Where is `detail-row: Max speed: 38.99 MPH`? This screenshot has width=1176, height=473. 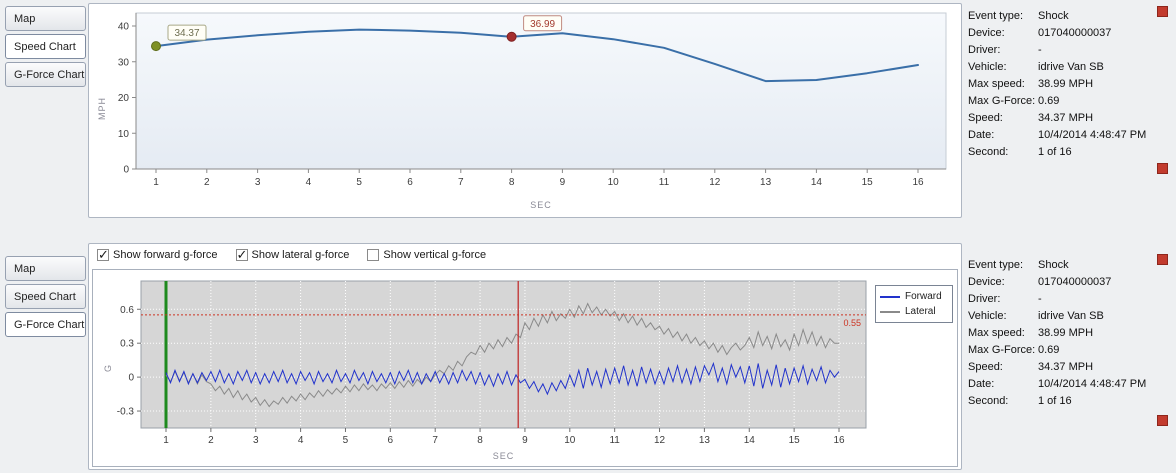 detail-row: Max speed: 38.99 MPH is located at coordinates (1066, 84).